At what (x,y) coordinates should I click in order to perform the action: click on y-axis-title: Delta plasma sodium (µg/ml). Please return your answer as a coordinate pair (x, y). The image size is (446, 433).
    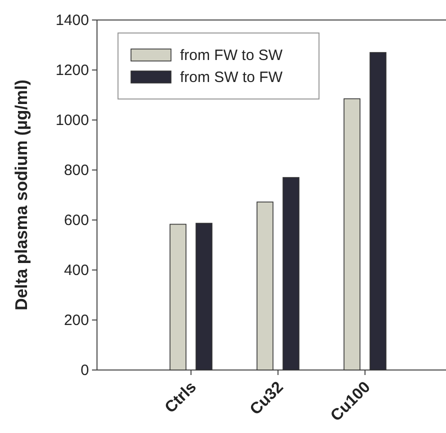
    Looking at the image, I should click on (21, 195).